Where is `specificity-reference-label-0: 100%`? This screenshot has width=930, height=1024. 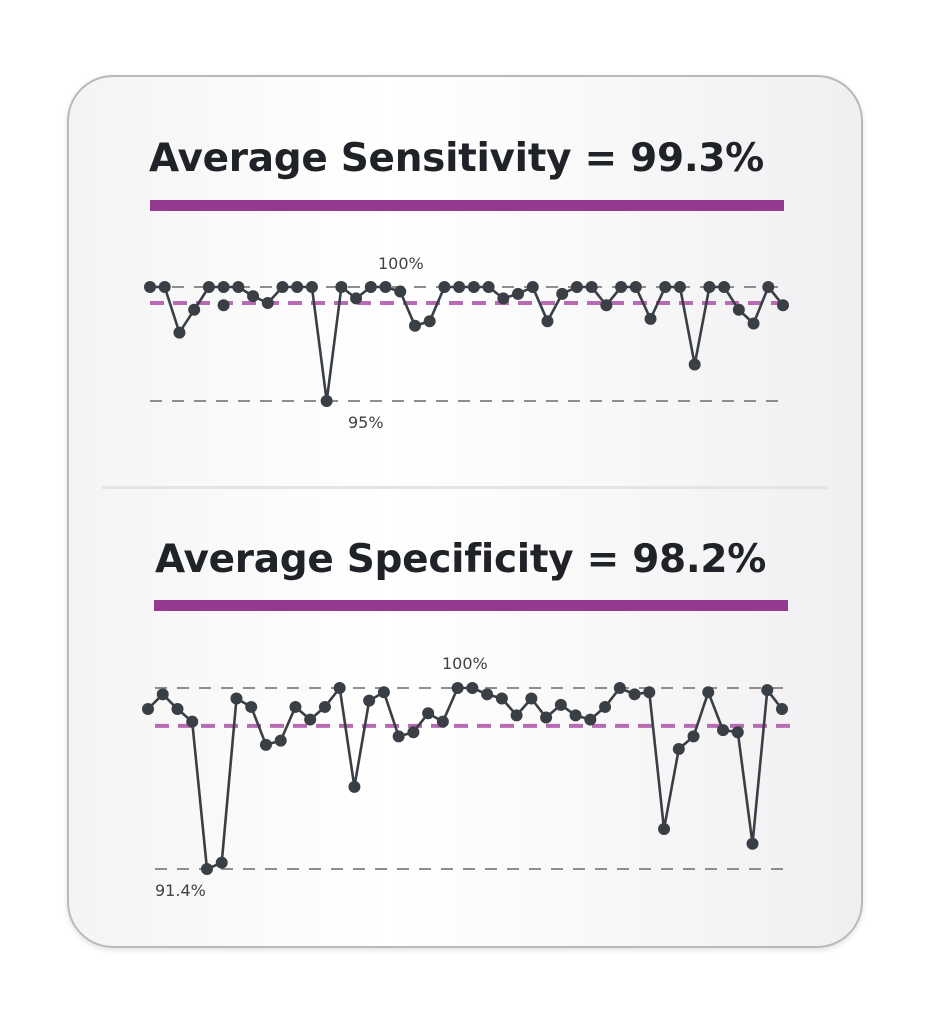
specificity-reference-label-0: 100% is located at coordinates (465, 663).